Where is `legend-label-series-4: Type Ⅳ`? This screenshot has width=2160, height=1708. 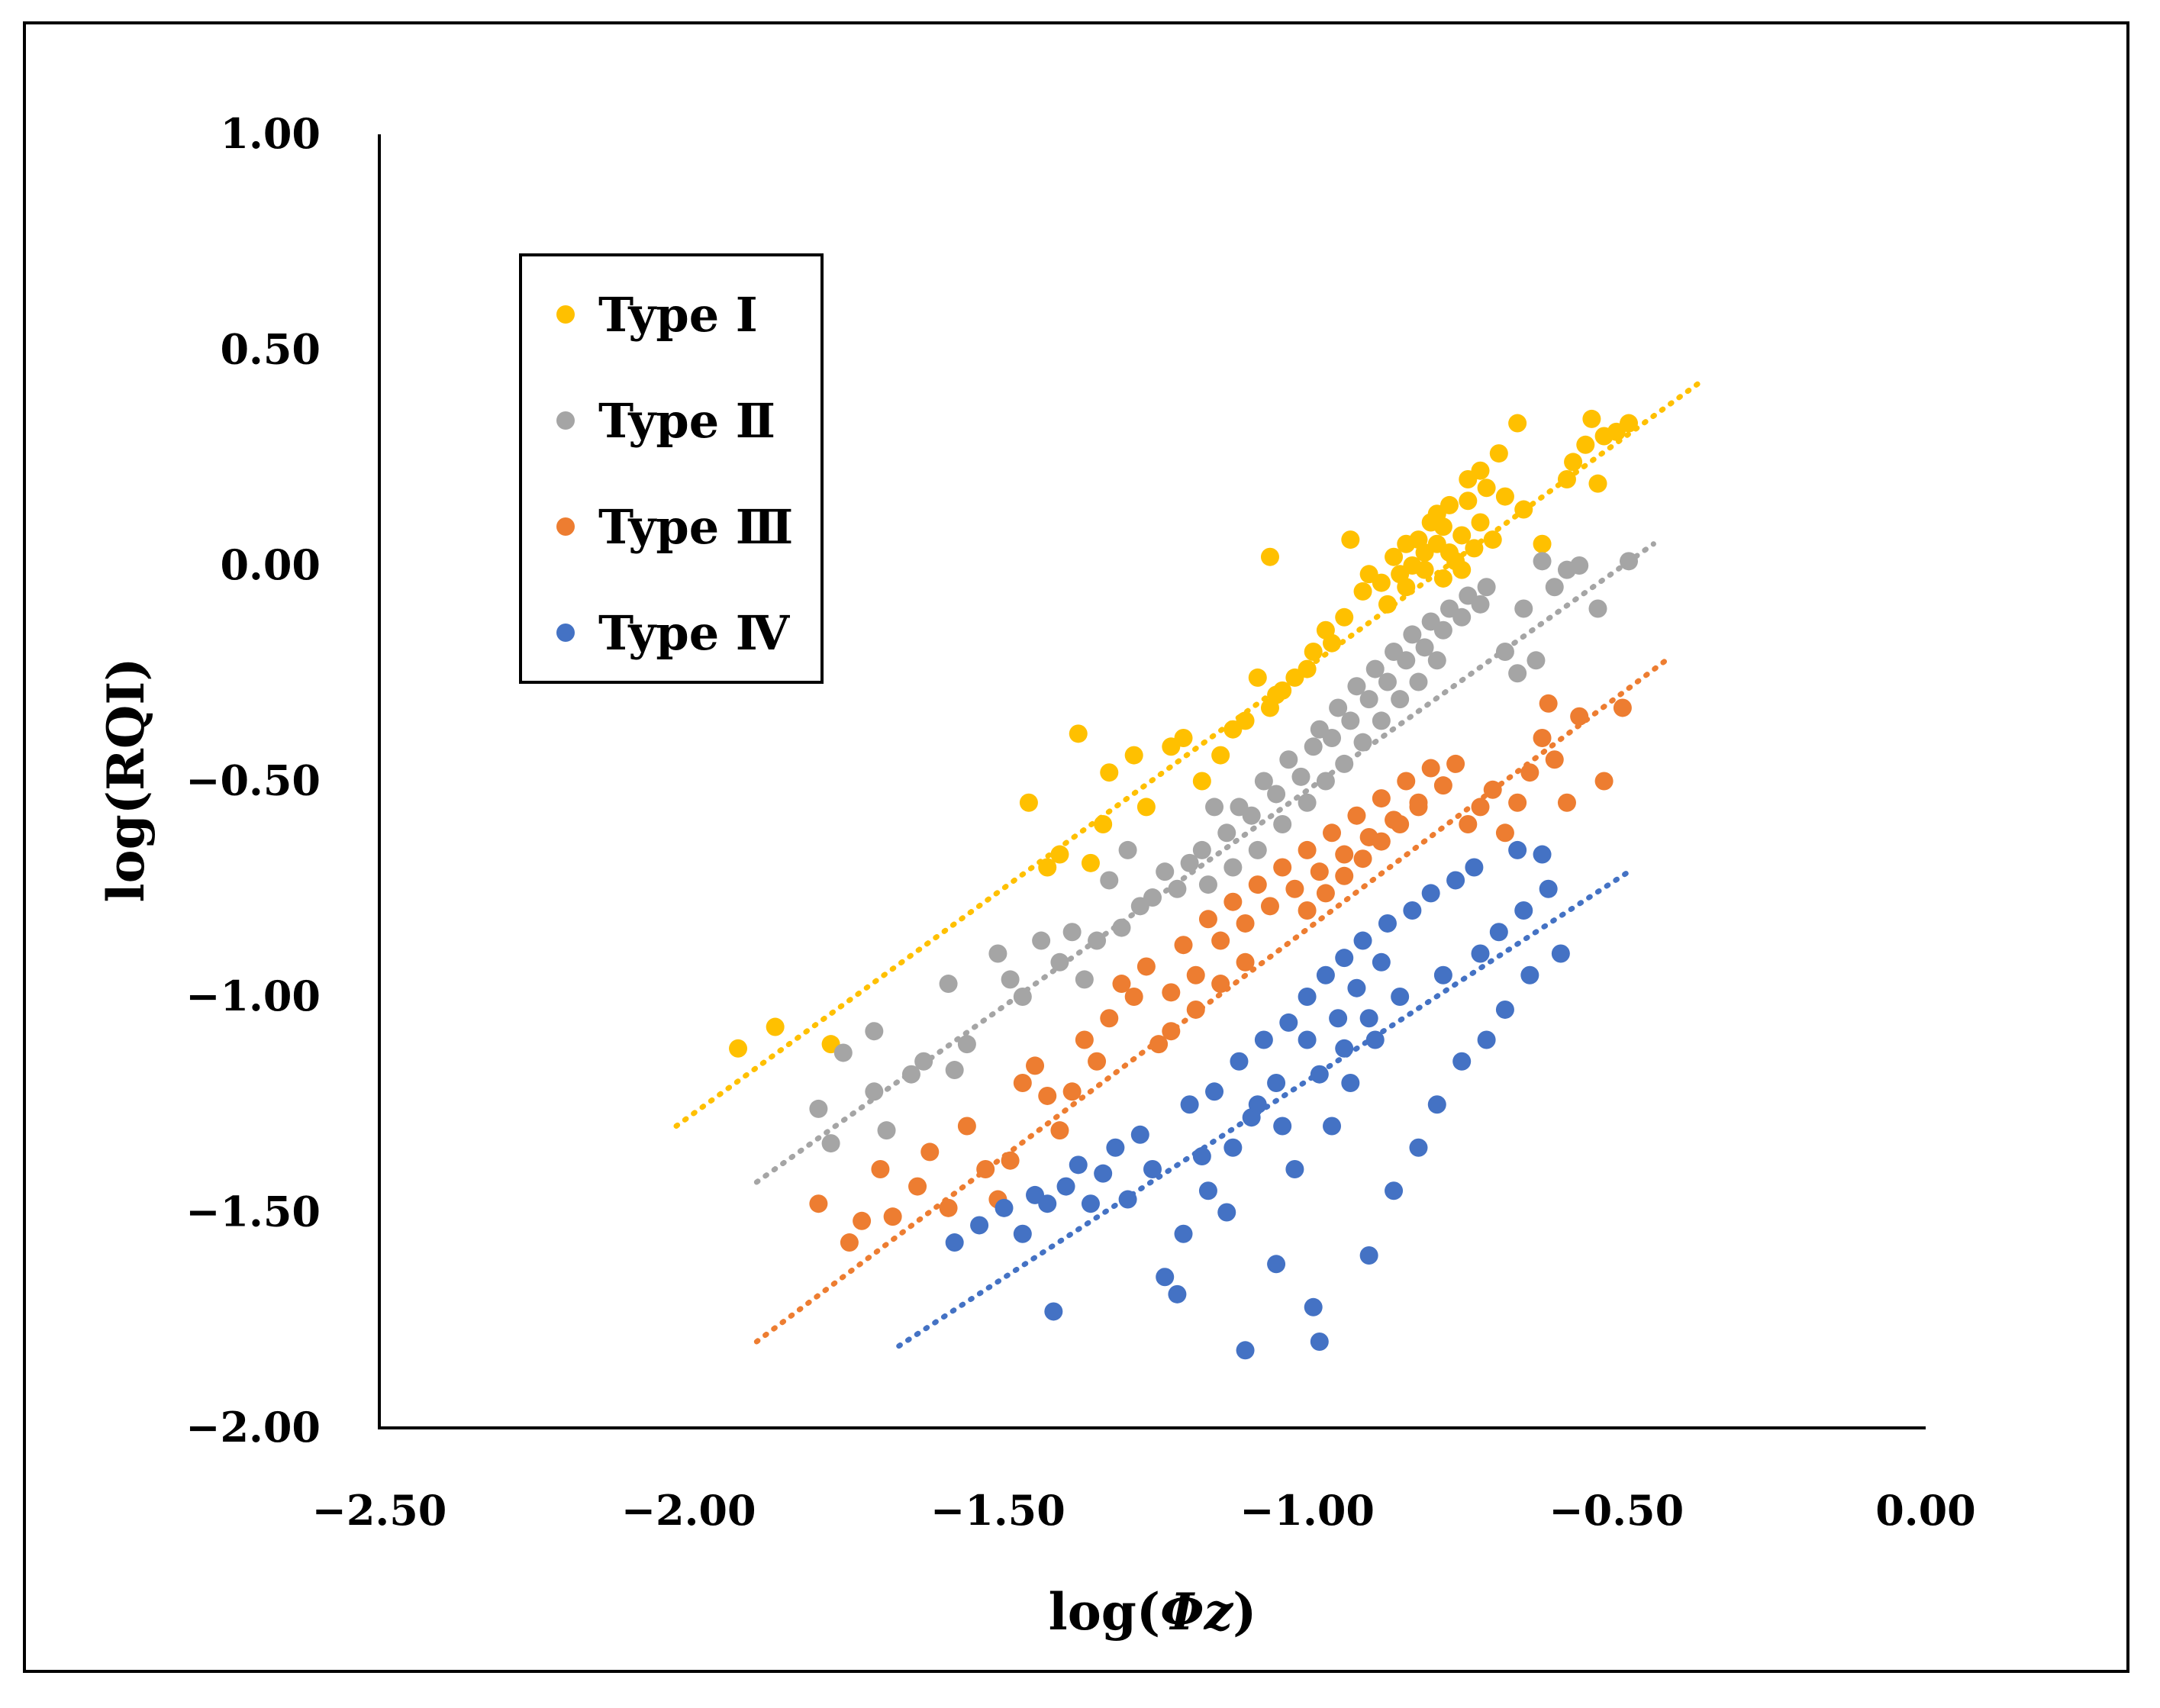 legend-label-series-4: Type Ⅳ is located at coordinates (694, 633).